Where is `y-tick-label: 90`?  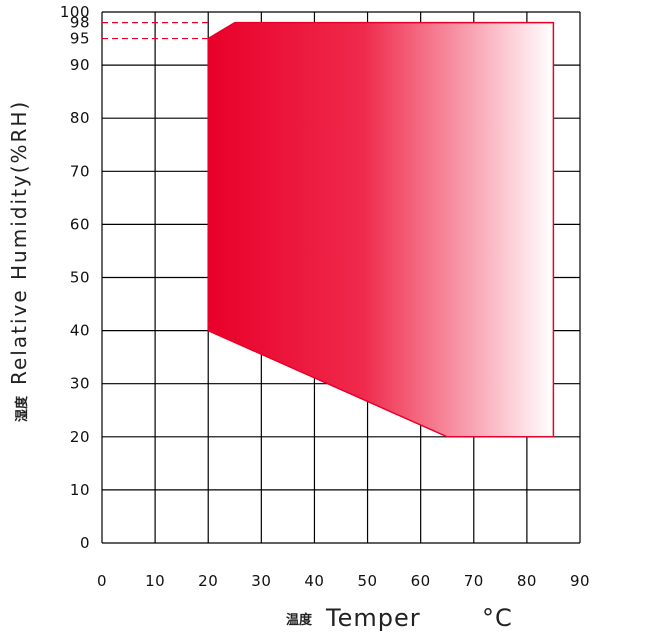
y-tick-label: 90 is located at coordinates (80, 65).